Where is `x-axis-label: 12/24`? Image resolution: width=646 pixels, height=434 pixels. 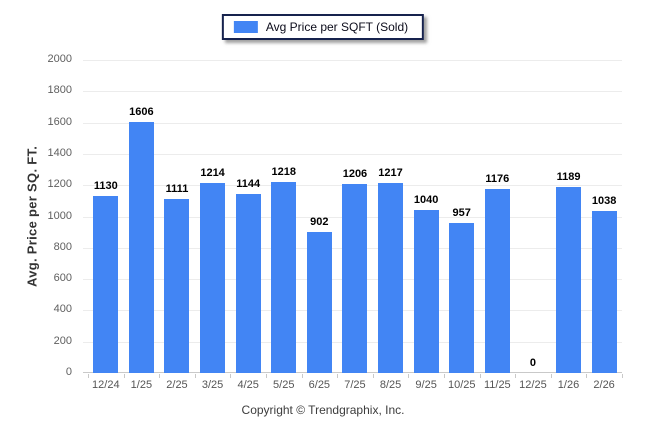
x-axis-label: 12/24 is located at coordinates (106, 385).